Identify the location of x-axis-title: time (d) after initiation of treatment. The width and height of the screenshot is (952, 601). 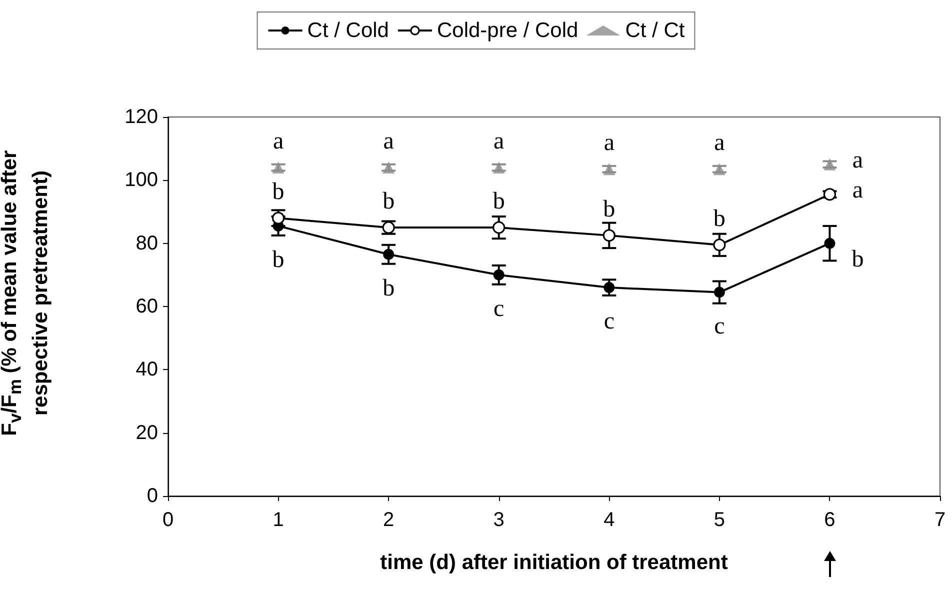
(554, 562).